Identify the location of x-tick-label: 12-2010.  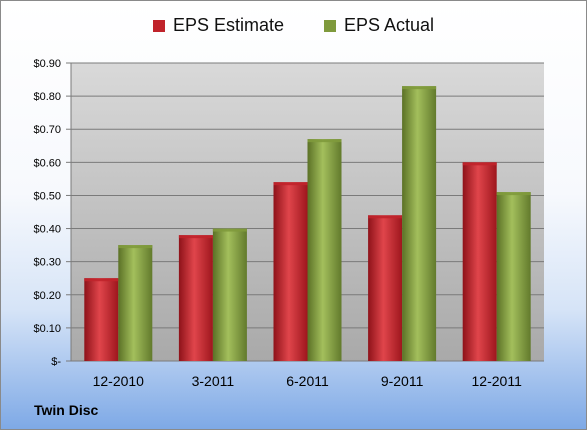
(119, 381).